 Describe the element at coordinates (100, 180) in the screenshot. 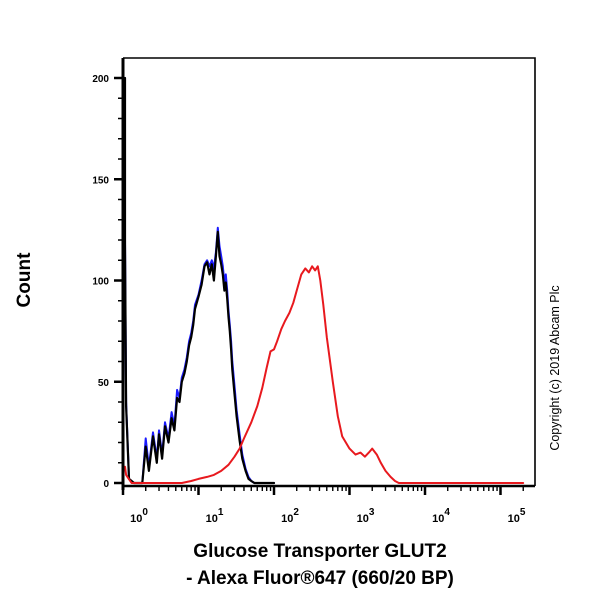

I see `y-tick-label: 150` at that location.